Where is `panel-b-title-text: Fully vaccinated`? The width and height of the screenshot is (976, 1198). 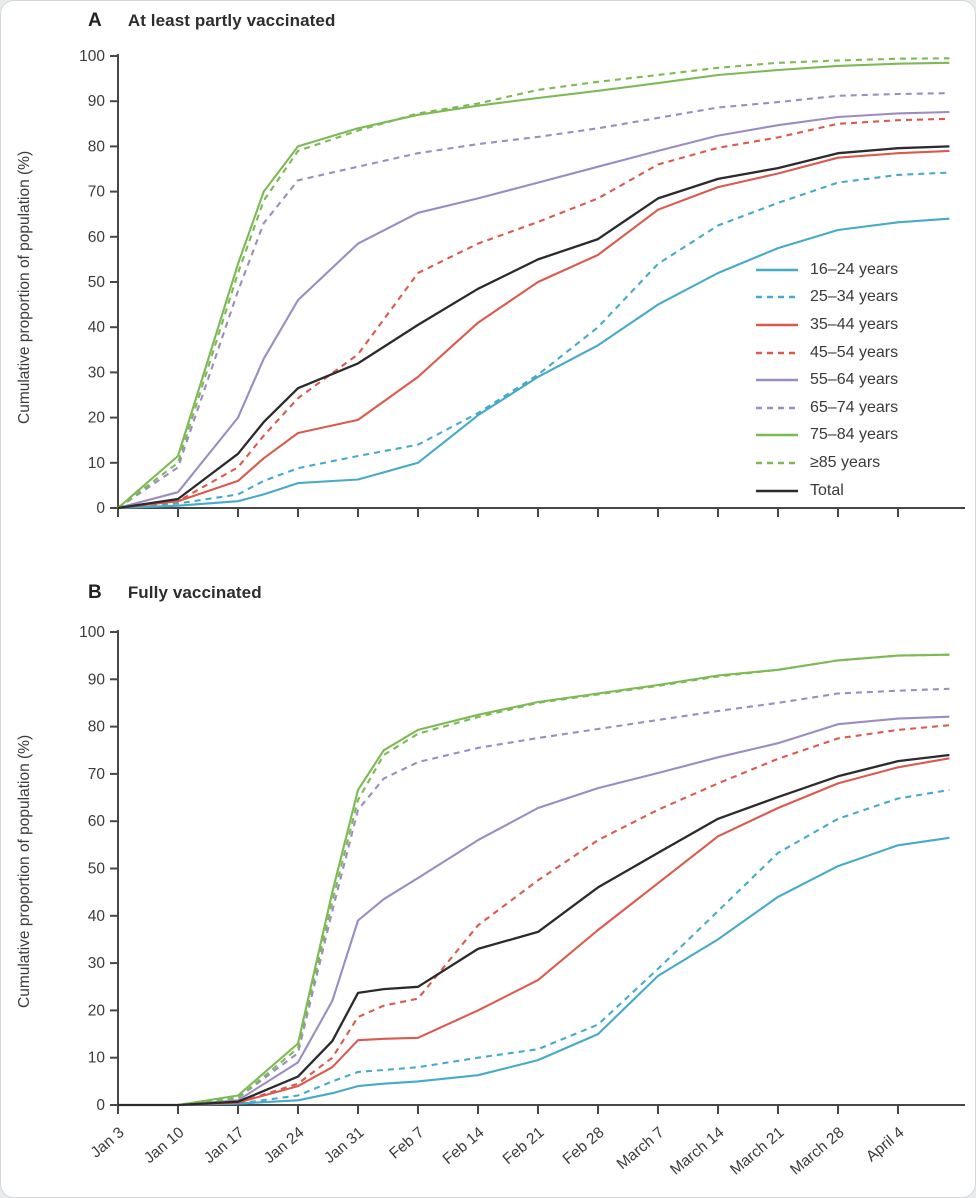
panel-b-title-text: Fully vaccinated is located at coordinates (194, 592).